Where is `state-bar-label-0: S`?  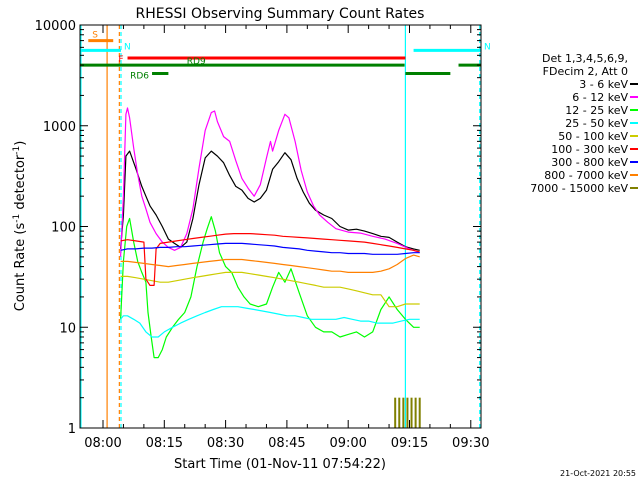 state-bar-label-0: S is located at coordinates (95, 36).